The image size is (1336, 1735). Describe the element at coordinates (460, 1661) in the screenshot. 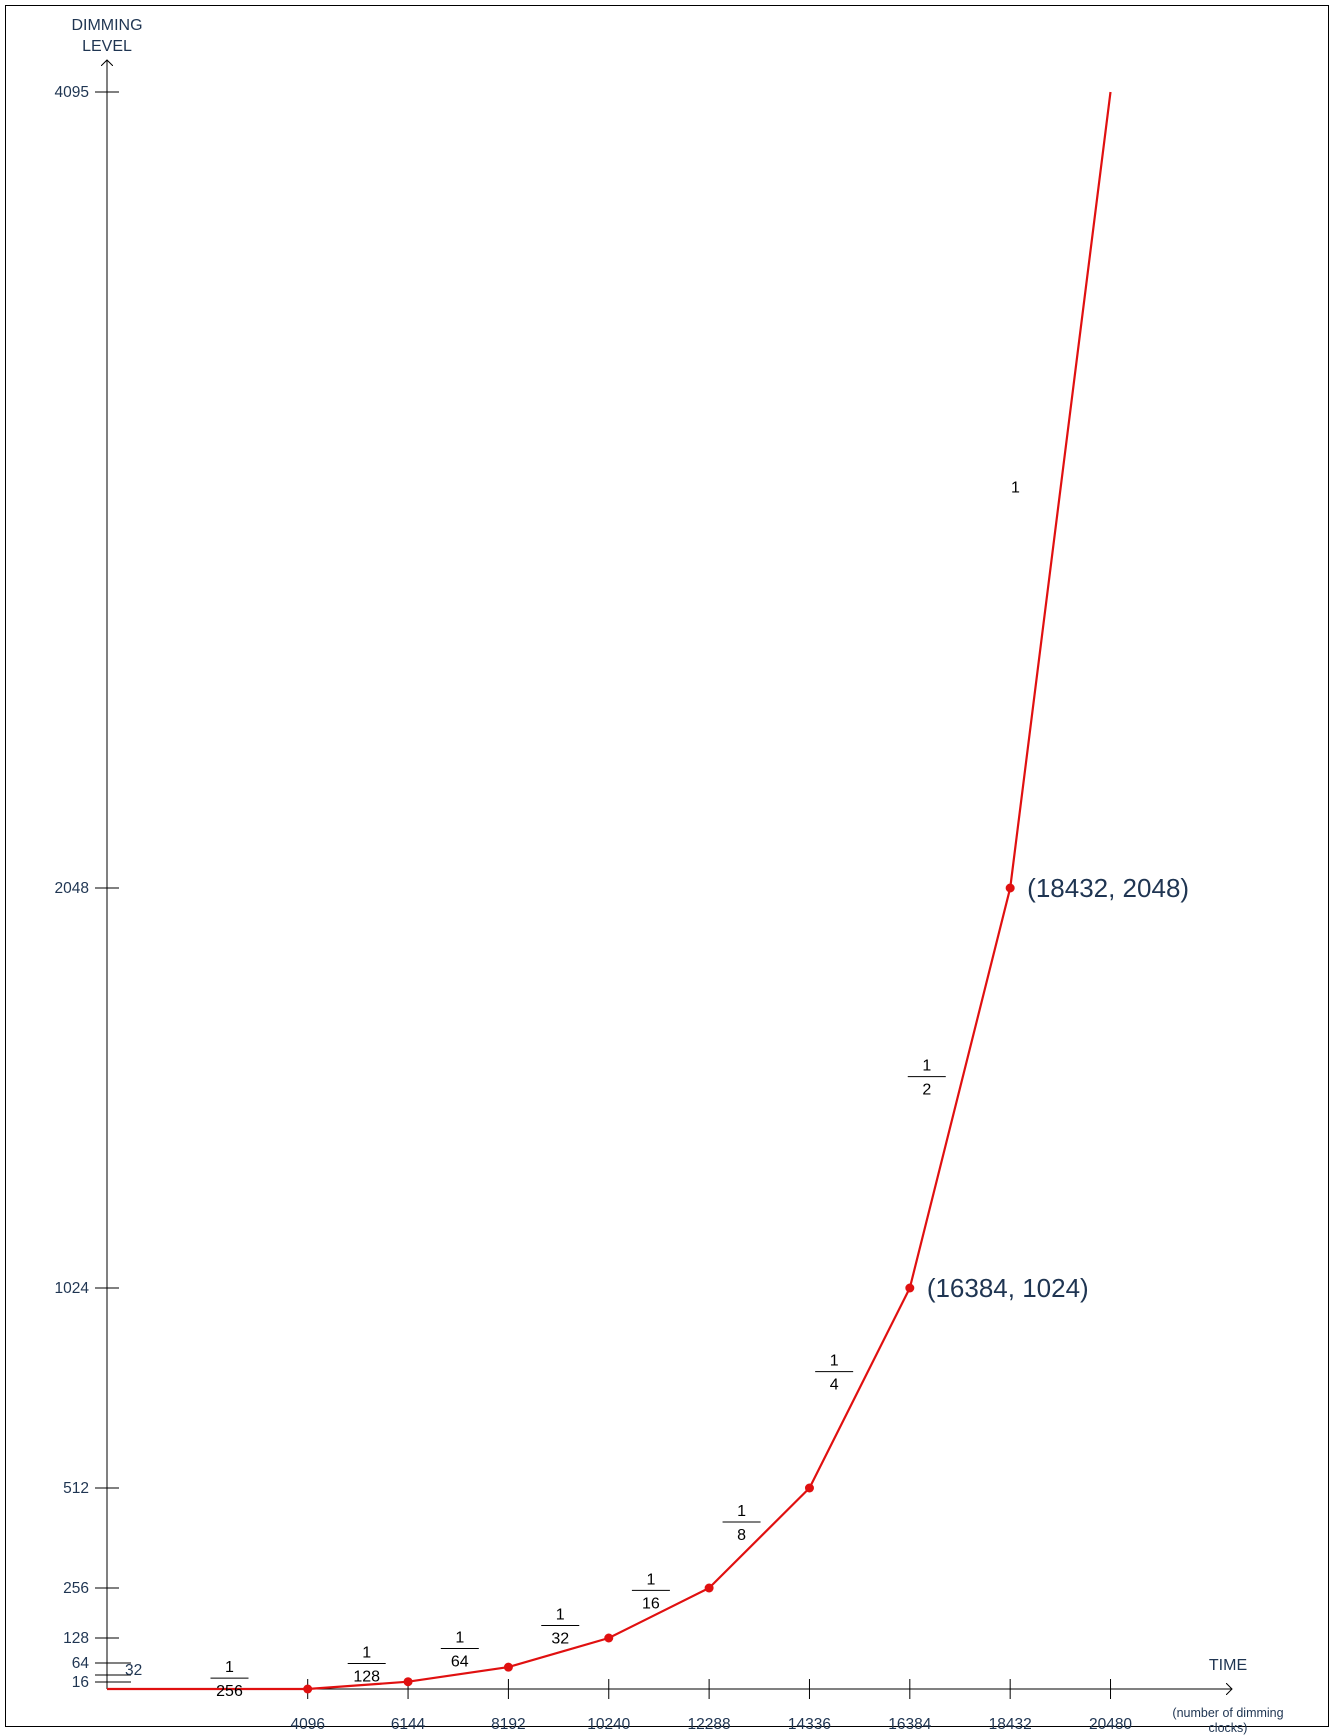

I see `slope-denominator: 64` at that location.